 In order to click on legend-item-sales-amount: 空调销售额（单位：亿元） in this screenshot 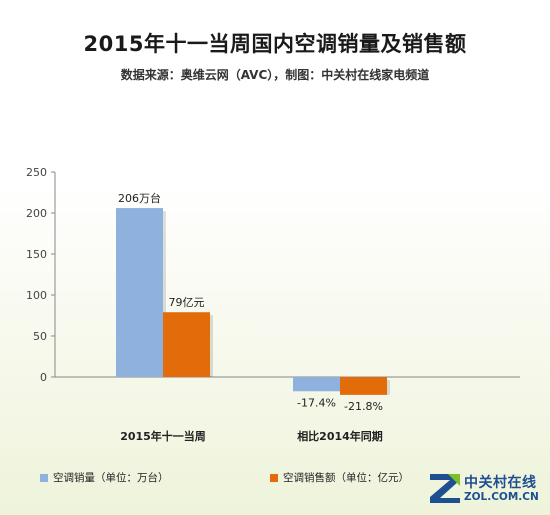, I will do `click(339, 477)`.